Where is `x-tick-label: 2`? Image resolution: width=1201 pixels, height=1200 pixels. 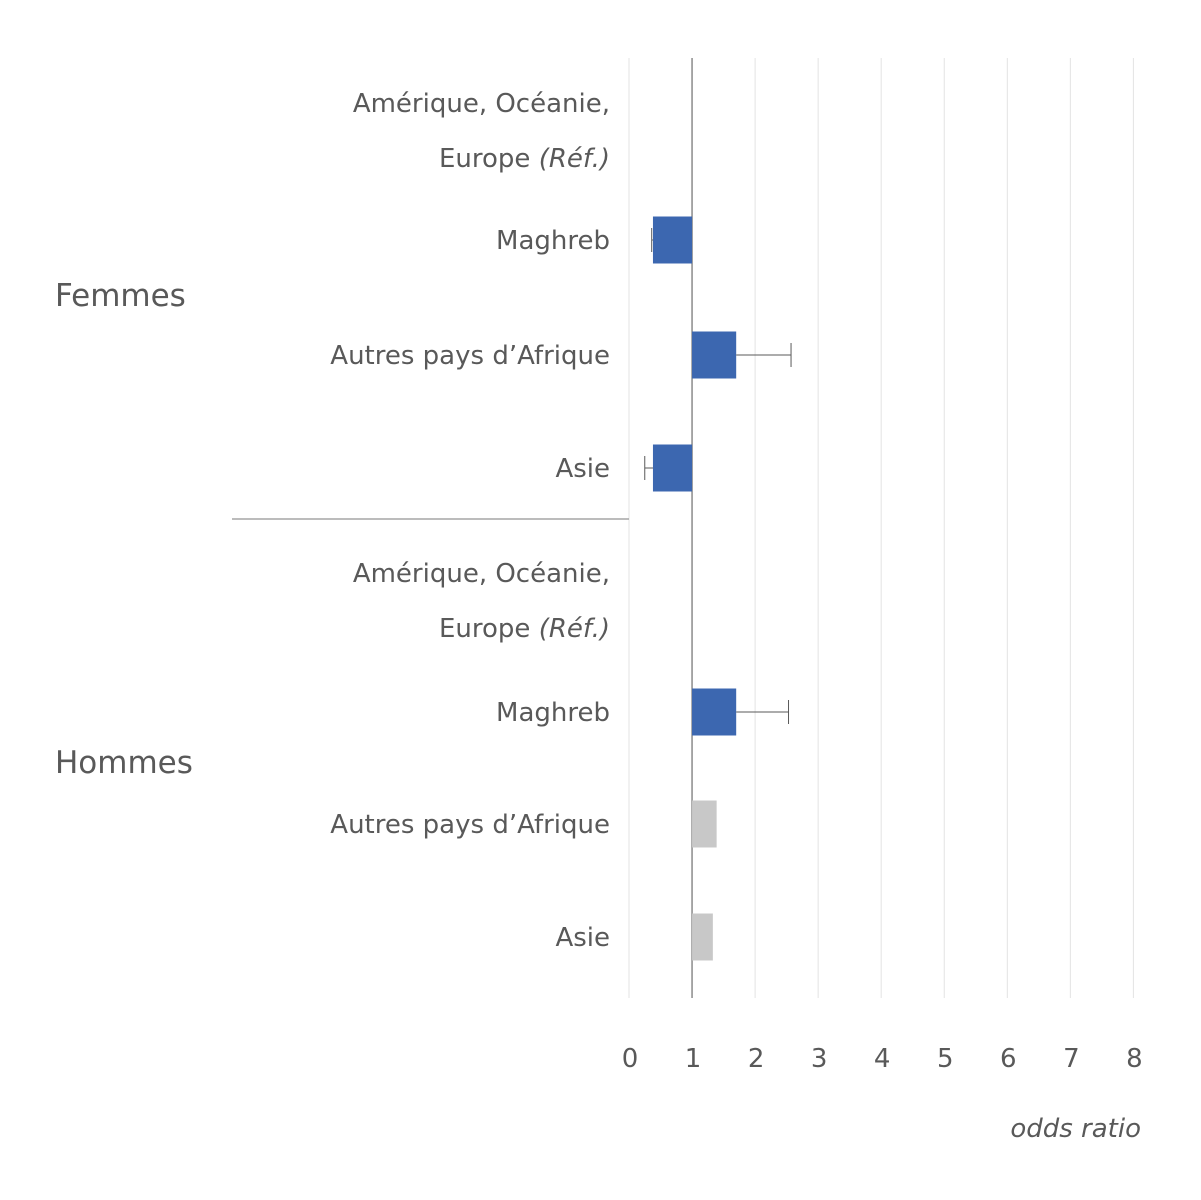
x-tick-label: 2 is located at coordinates (756, 1059).